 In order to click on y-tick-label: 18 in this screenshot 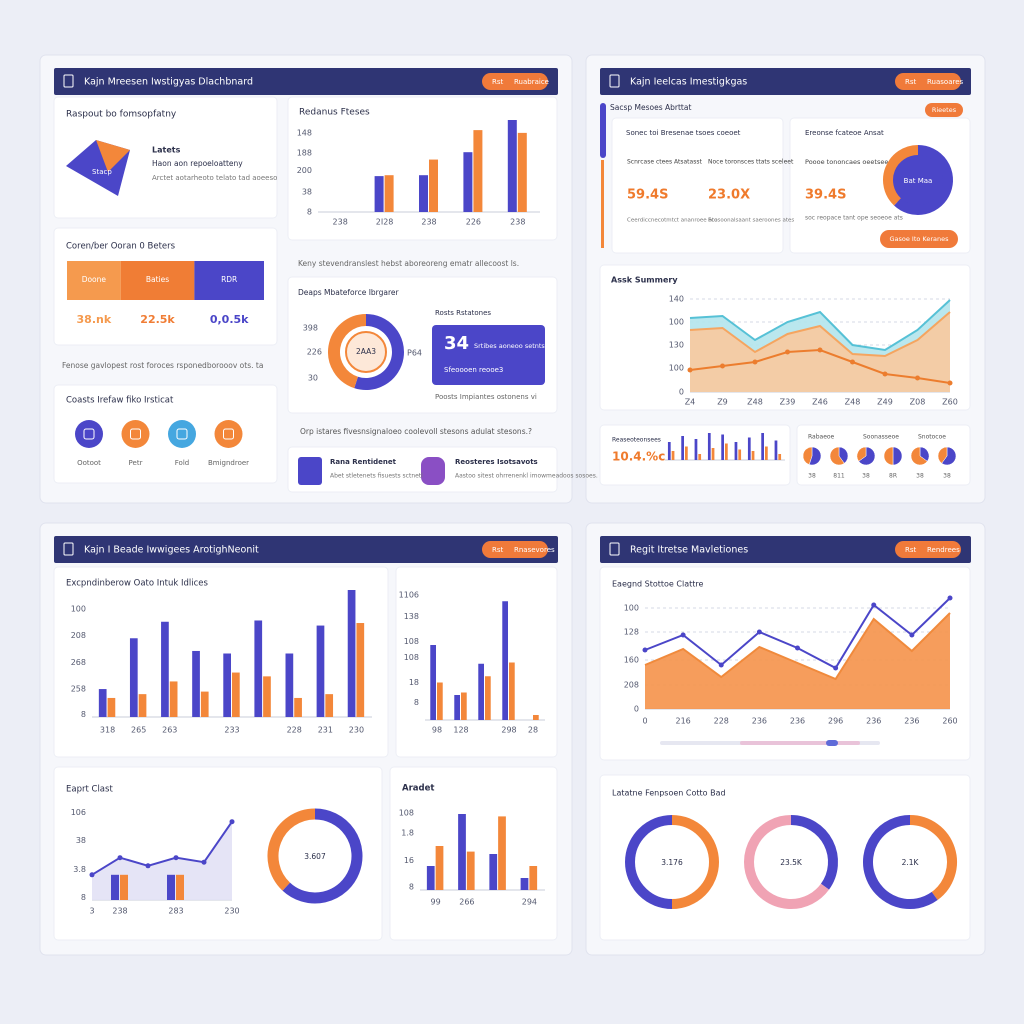, I will do `click(414, 682)`.